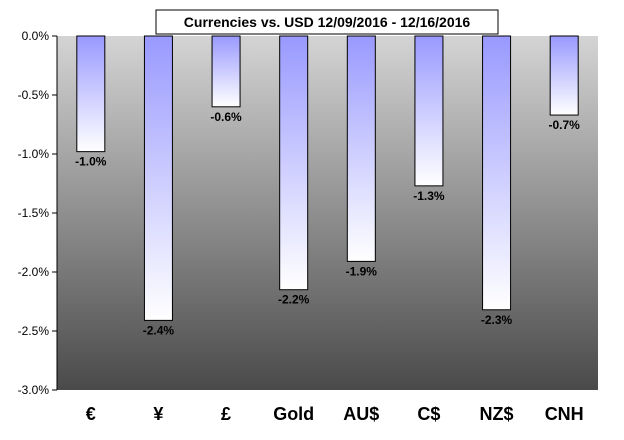  Describe the element at coordinates (34, 331) in the screenshot. I see `y-tick-label: -2.5%` at that location.